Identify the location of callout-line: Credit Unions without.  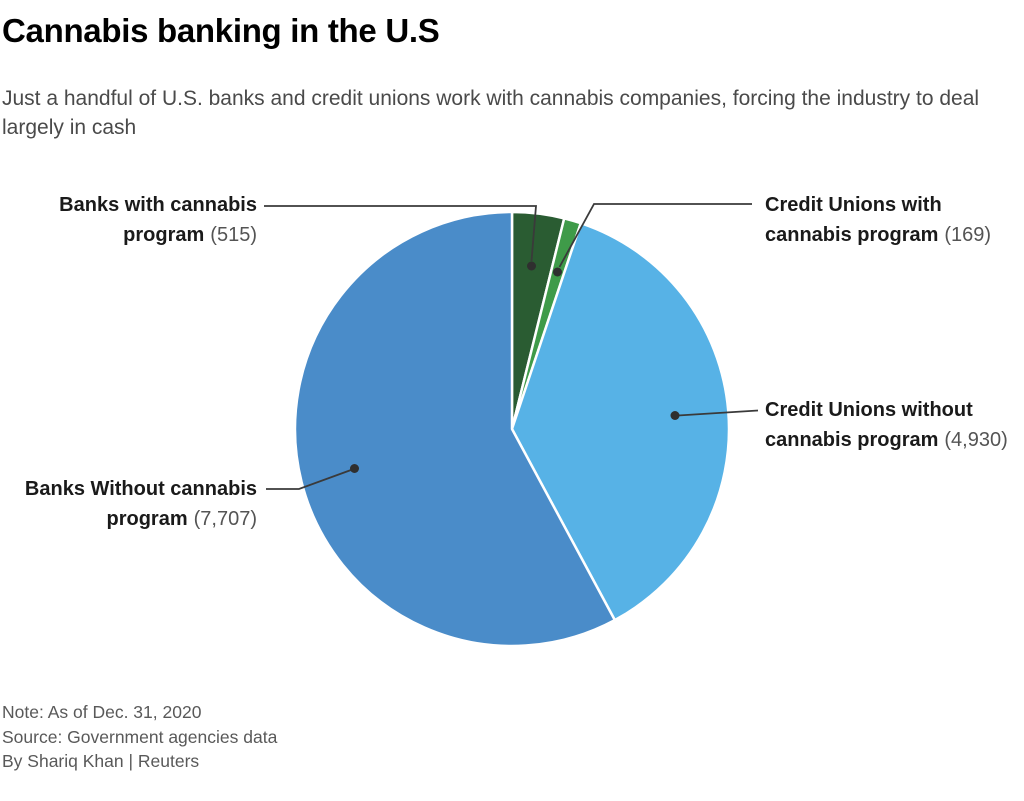
(886, 410).